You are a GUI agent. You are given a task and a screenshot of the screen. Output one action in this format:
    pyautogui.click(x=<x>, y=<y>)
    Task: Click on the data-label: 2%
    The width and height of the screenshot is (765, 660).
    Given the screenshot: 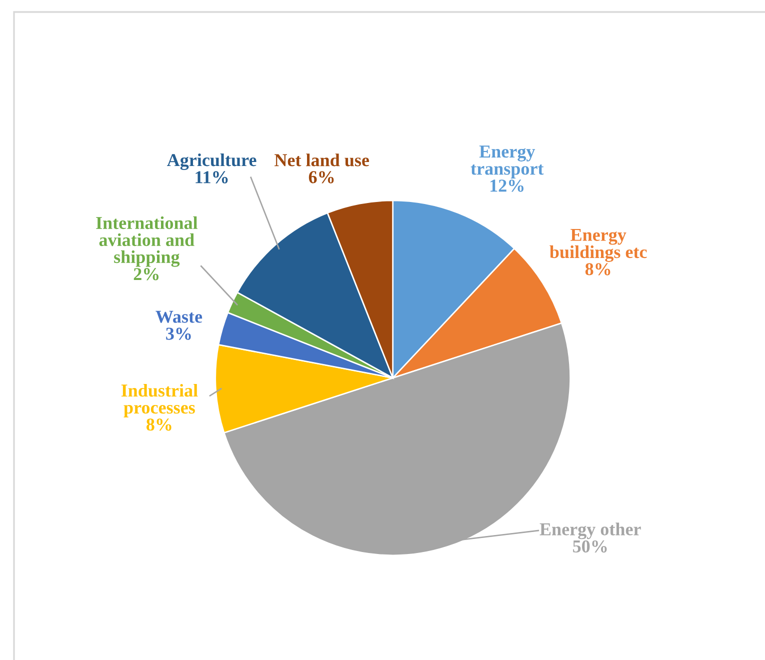 What is the action you would take?
    pyautogui.click(x=146, y=274)
    